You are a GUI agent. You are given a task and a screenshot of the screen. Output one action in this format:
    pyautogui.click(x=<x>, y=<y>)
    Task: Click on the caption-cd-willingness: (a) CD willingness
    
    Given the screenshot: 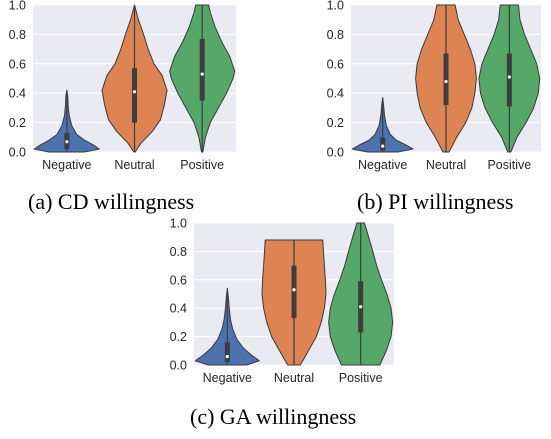 What is the action you would take?
    pyautogui.click(x=111, y=201)
    